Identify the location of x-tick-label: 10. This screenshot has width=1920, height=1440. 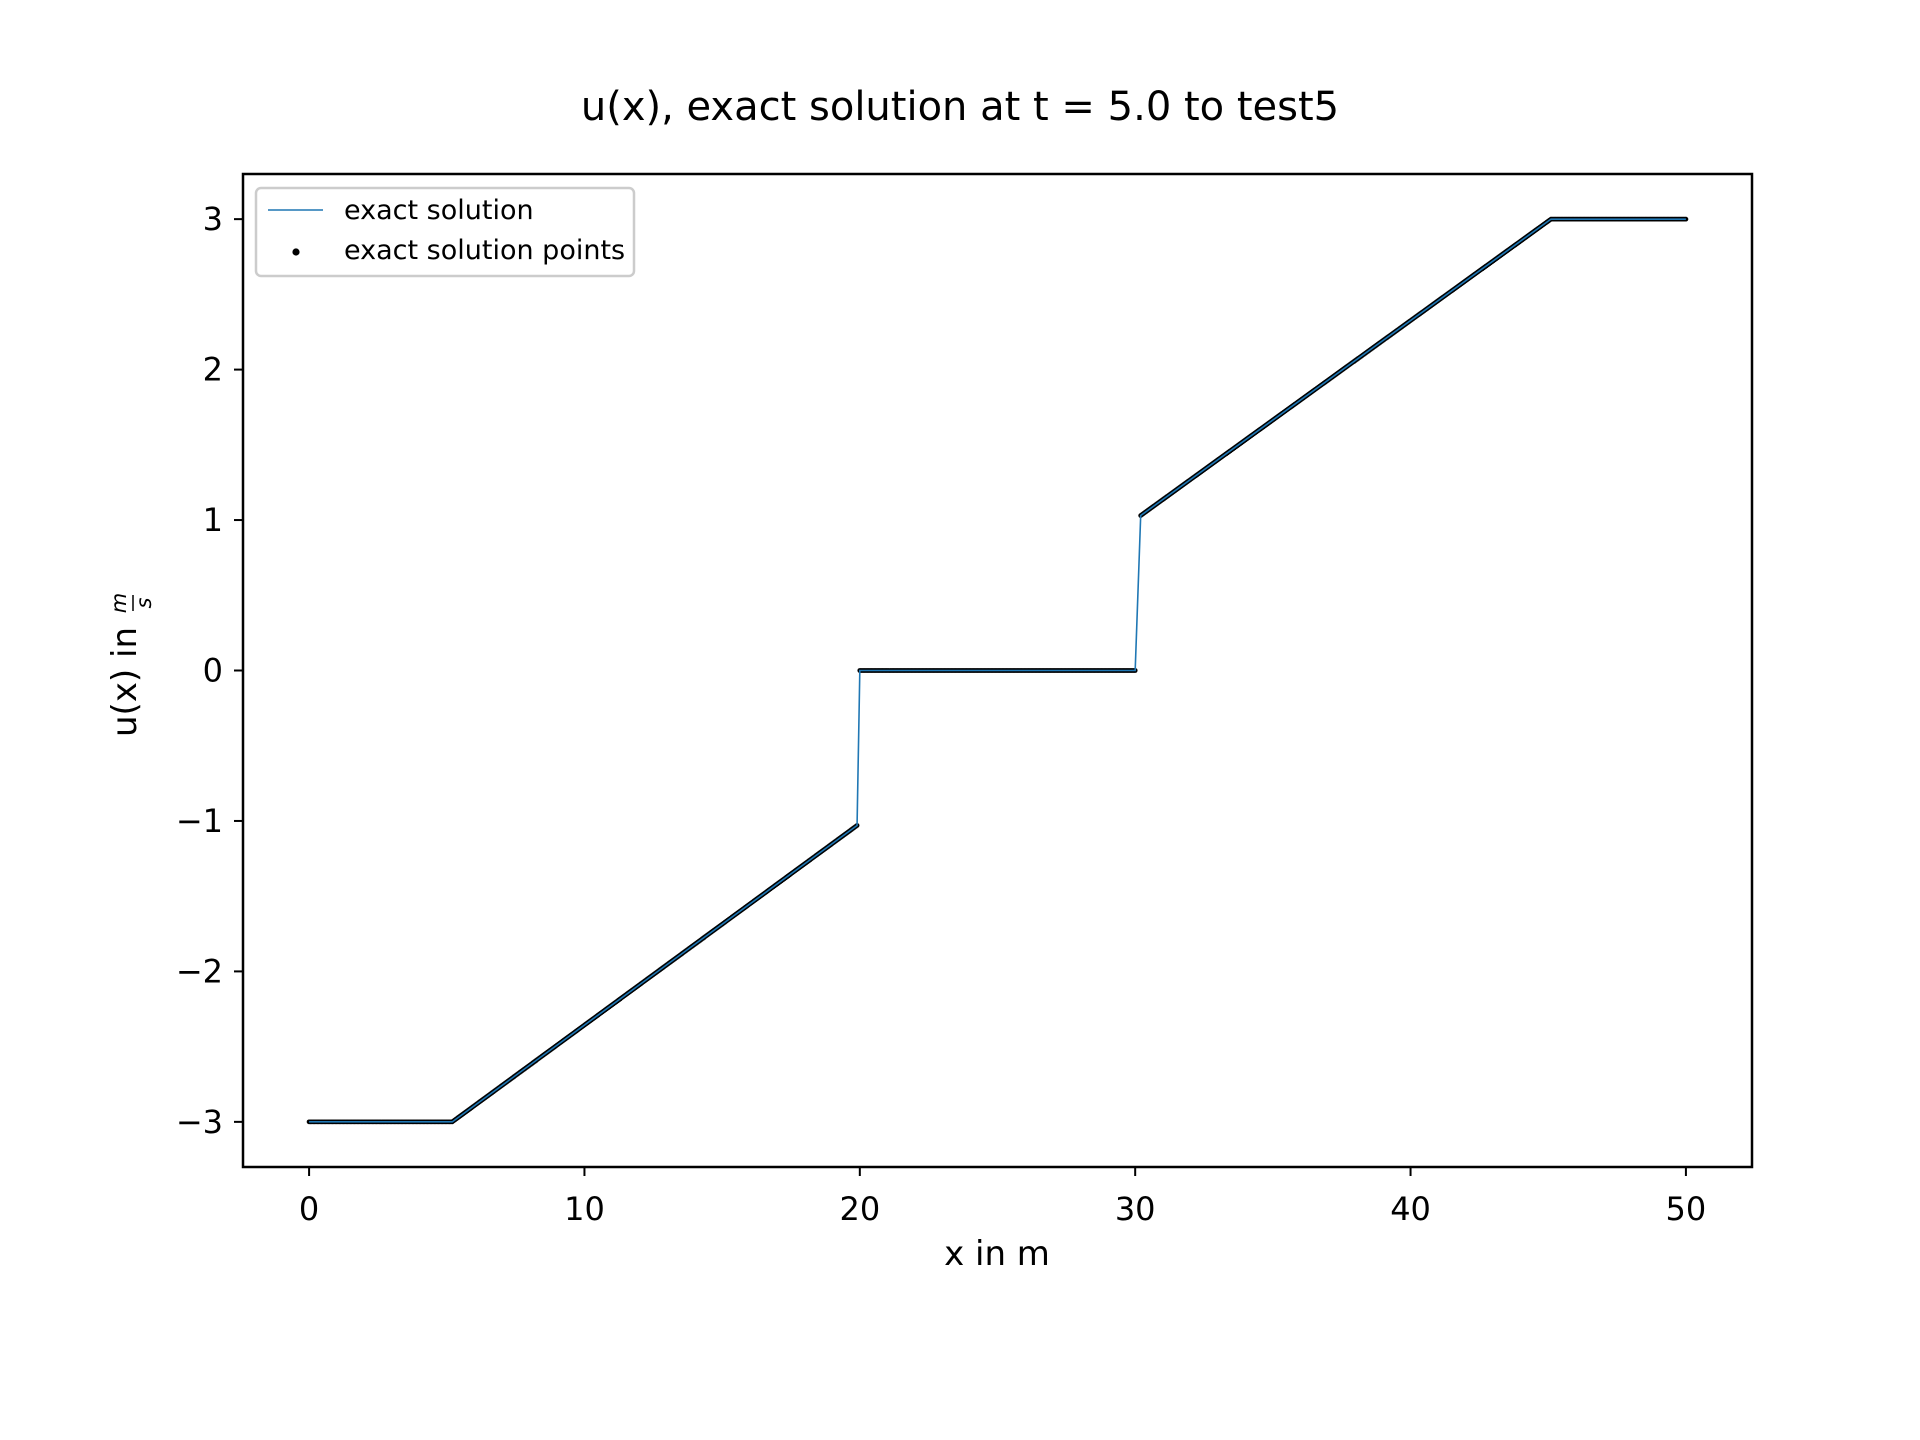
(584, 1209).